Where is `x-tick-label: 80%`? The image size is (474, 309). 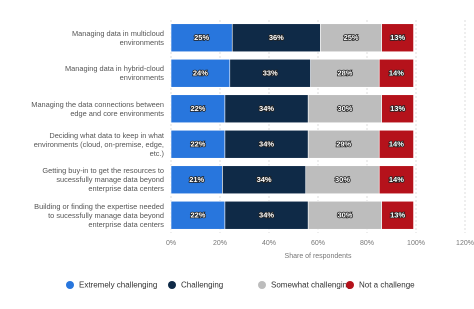
x-tick-label: 80% is located at coordinates (367, 243).